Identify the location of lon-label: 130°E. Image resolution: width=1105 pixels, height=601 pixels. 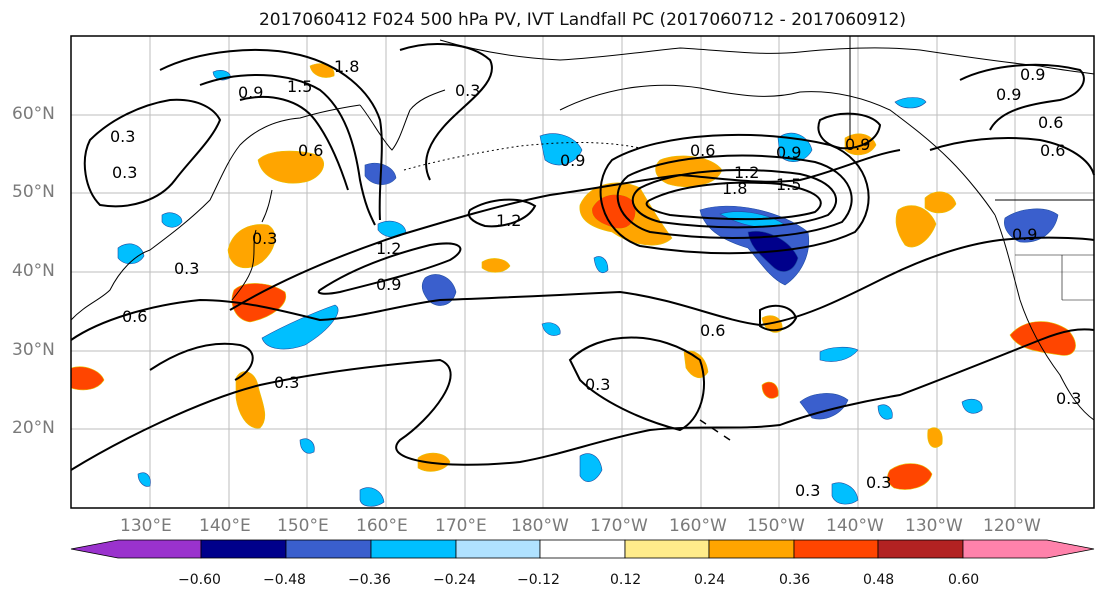
(146, 526).